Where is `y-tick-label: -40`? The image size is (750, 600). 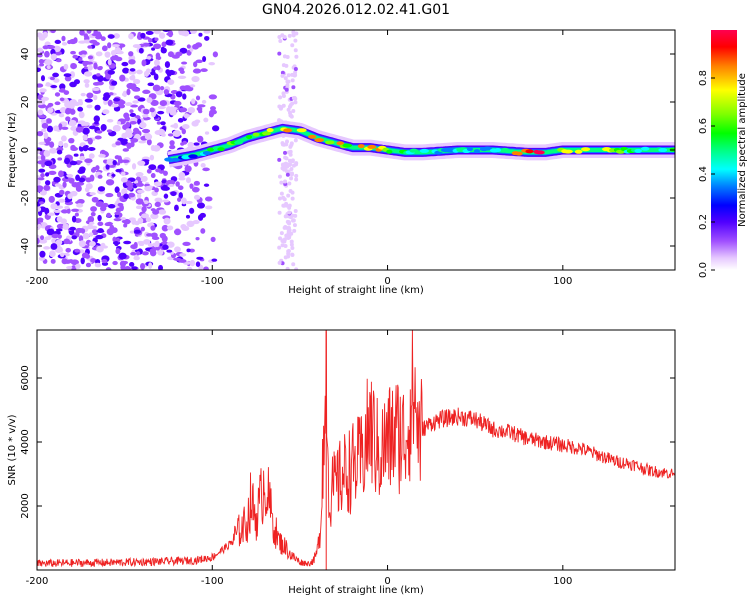 y-tick-label: -40 is located at coordinates (25, 246).